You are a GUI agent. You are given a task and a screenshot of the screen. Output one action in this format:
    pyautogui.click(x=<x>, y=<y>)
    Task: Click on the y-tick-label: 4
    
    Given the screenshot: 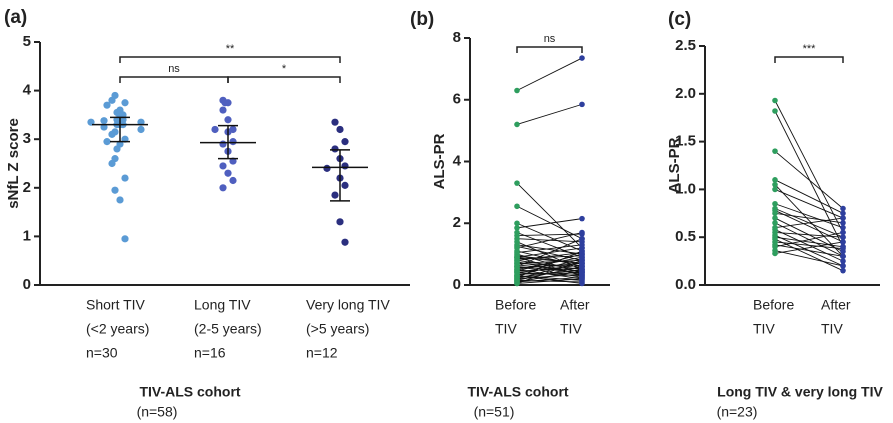 What is the action you would take?
    pyautogui.click(x=27, y=90)
    